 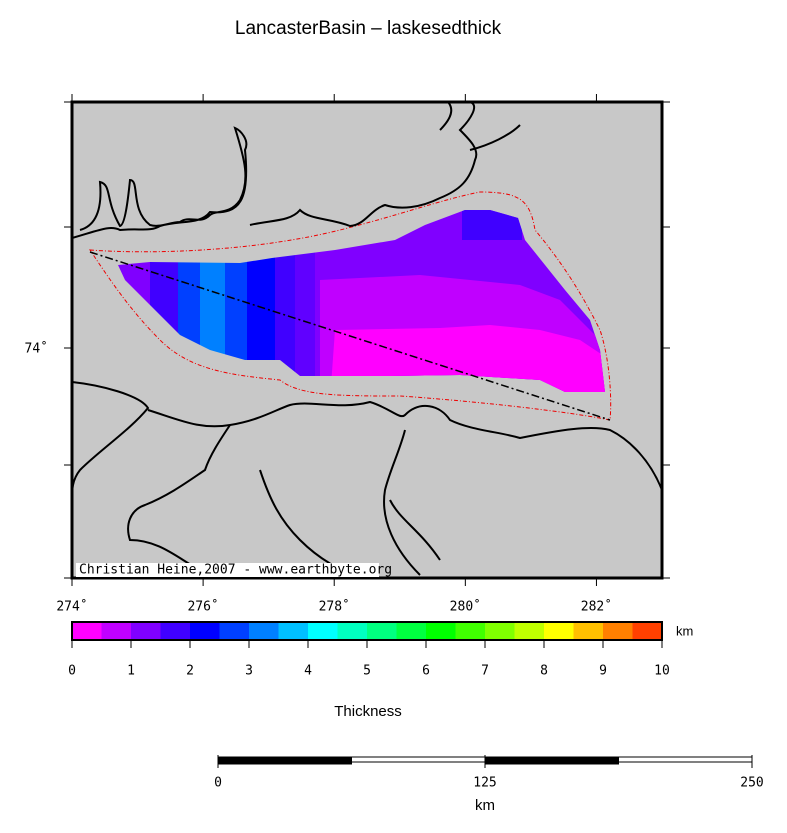 I want to click on colorbar-tick-label: 9, so click(x=603, y=671).